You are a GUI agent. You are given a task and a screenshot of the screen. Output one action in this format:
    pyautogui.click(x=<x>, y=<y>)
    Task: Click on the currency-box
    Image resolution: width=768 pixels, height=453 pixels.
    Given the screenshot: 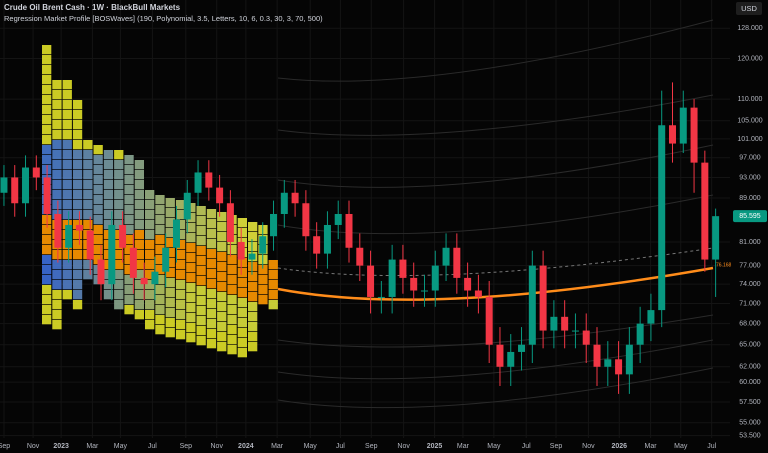 What is the action you would take?
    pyautogui.click(x=749, y=8)
    